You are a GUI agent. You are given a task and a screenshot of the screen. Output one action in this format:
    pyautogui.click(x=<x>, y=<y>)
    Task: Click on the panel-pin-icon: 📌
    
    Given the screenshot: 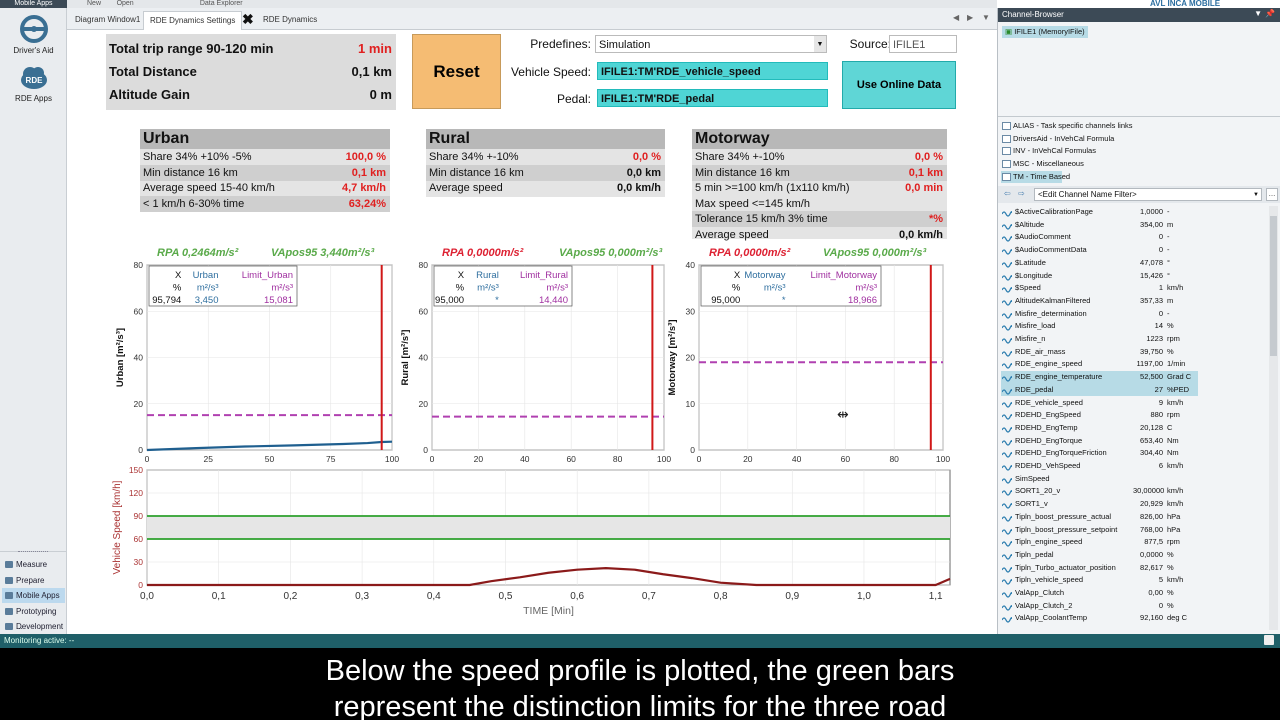 What is the action you would take?
    pyautogui.click(x=1270, y=13)
    